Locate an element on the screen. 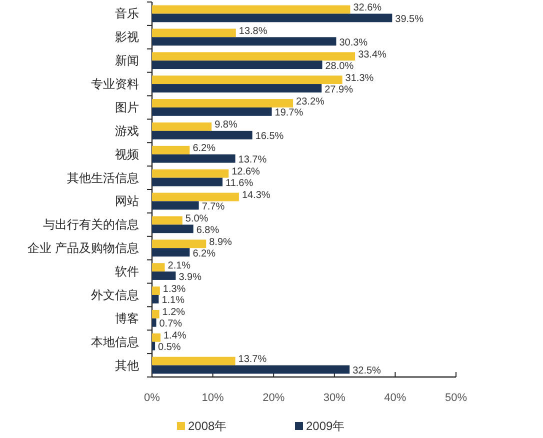  data-label: 13.8% is located at coordinates (253, 31).